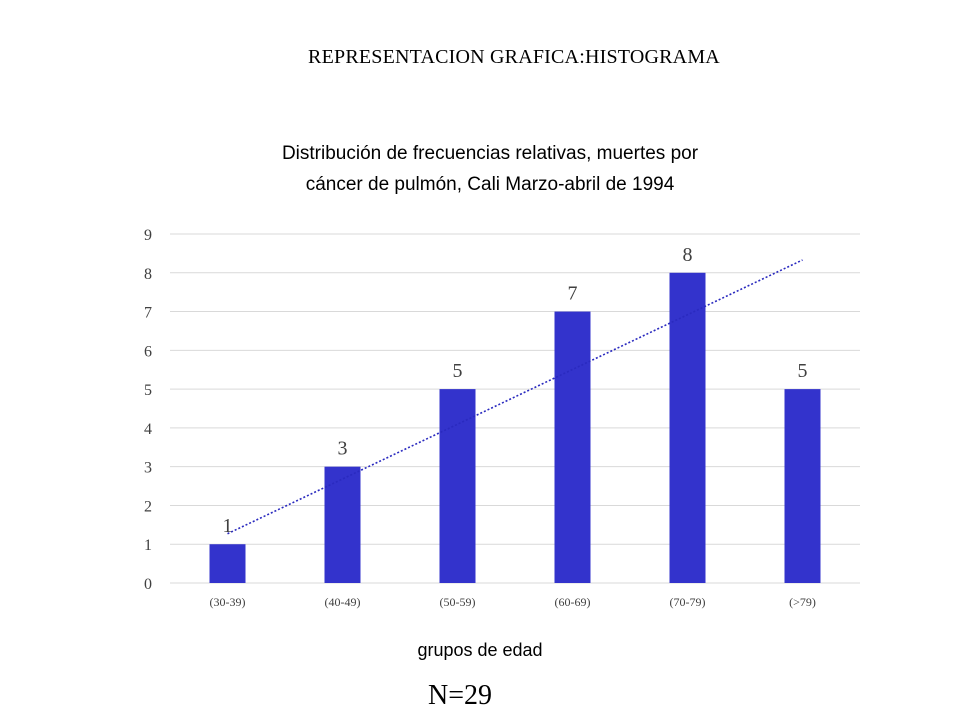  What do you see at coordinates (458, 602) in the screenshot?
I see `x-tick-label: (50-59)` at bounding box center [458, 602].